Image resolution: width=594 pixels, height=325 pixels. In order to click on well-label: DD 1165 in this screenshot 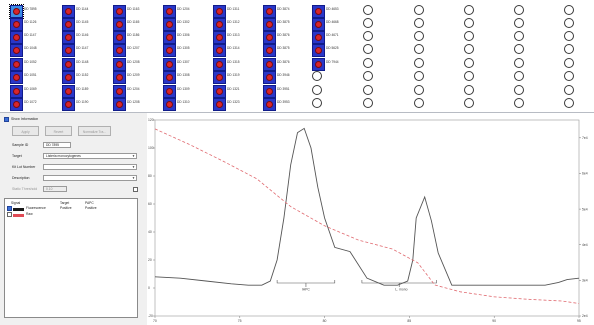, I will do `click(133, 22)`.